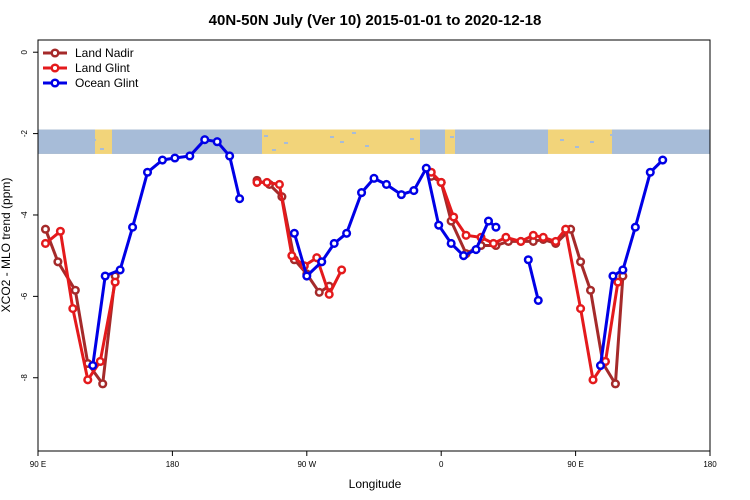  Describe the element at coordinates (441, 464) in the screenshot. I see `x-tick-label: 0` at that location.